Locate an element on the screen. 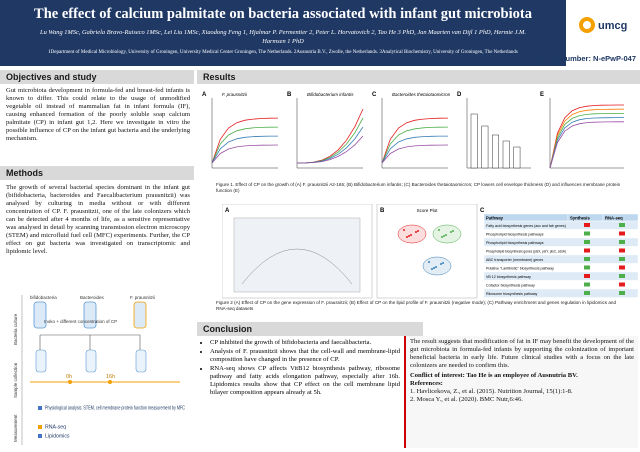 Image resolution: width=640 pixels, height=452 pixels. table-header: Synthesis is located at coordinates (580, 218).